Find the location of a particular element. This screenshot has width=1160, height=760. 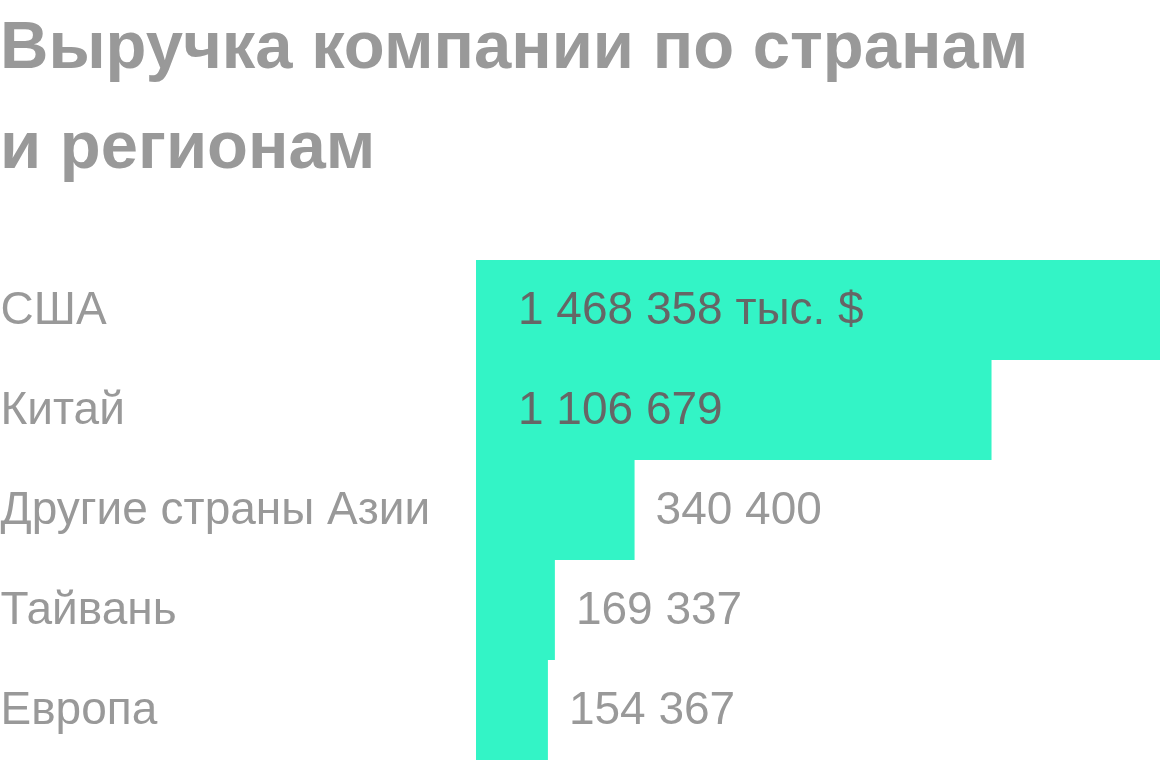

data-label: 340 400 is located at coordinates (738, 508).